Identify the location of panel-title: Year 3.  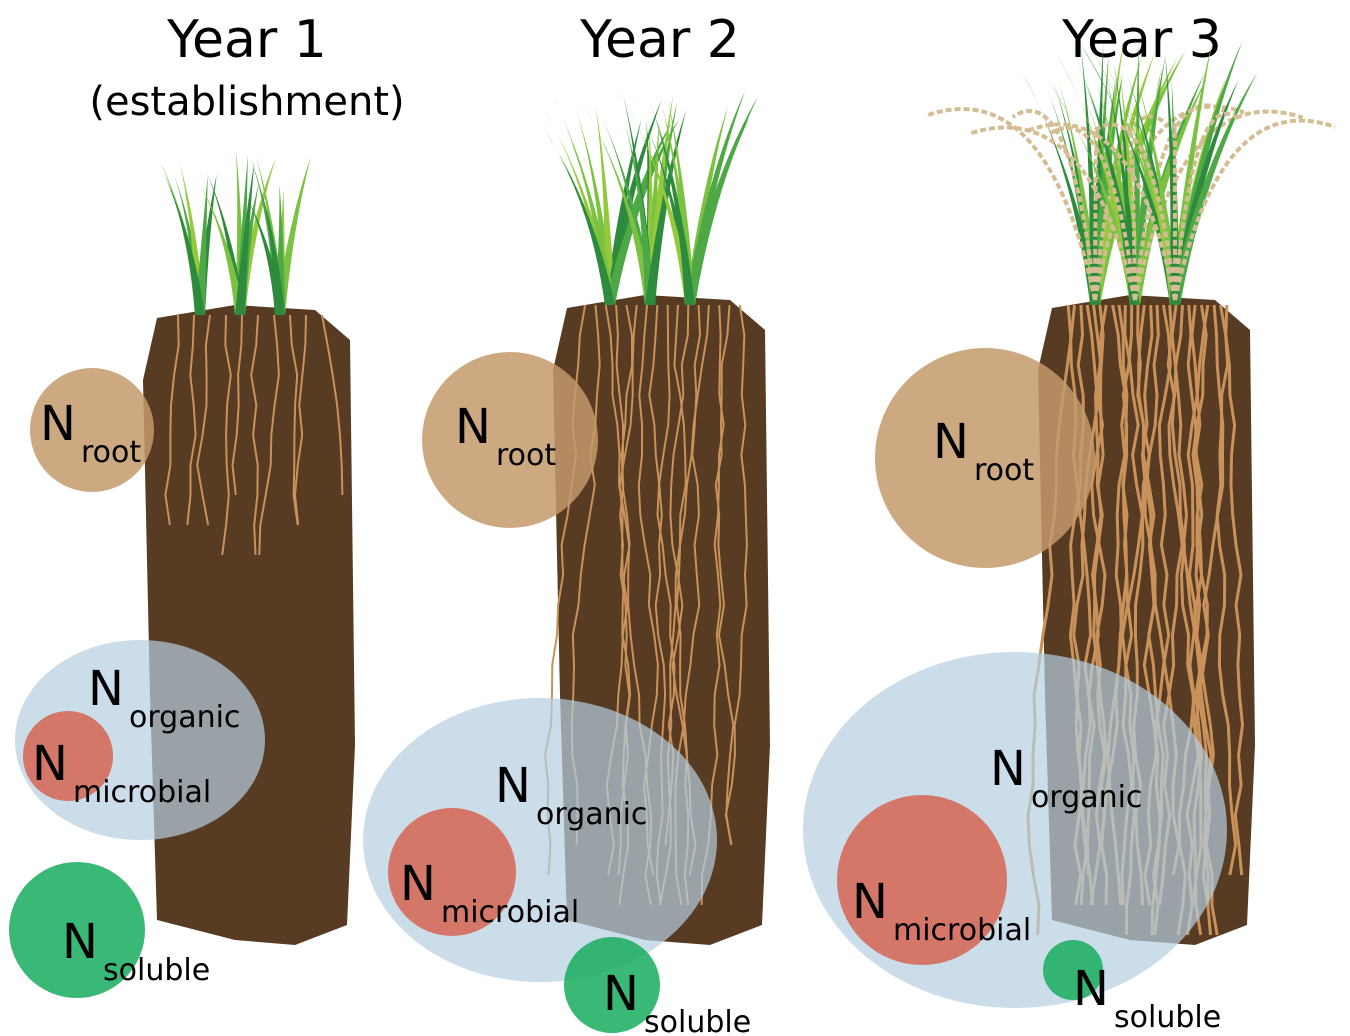
(1141, 40).